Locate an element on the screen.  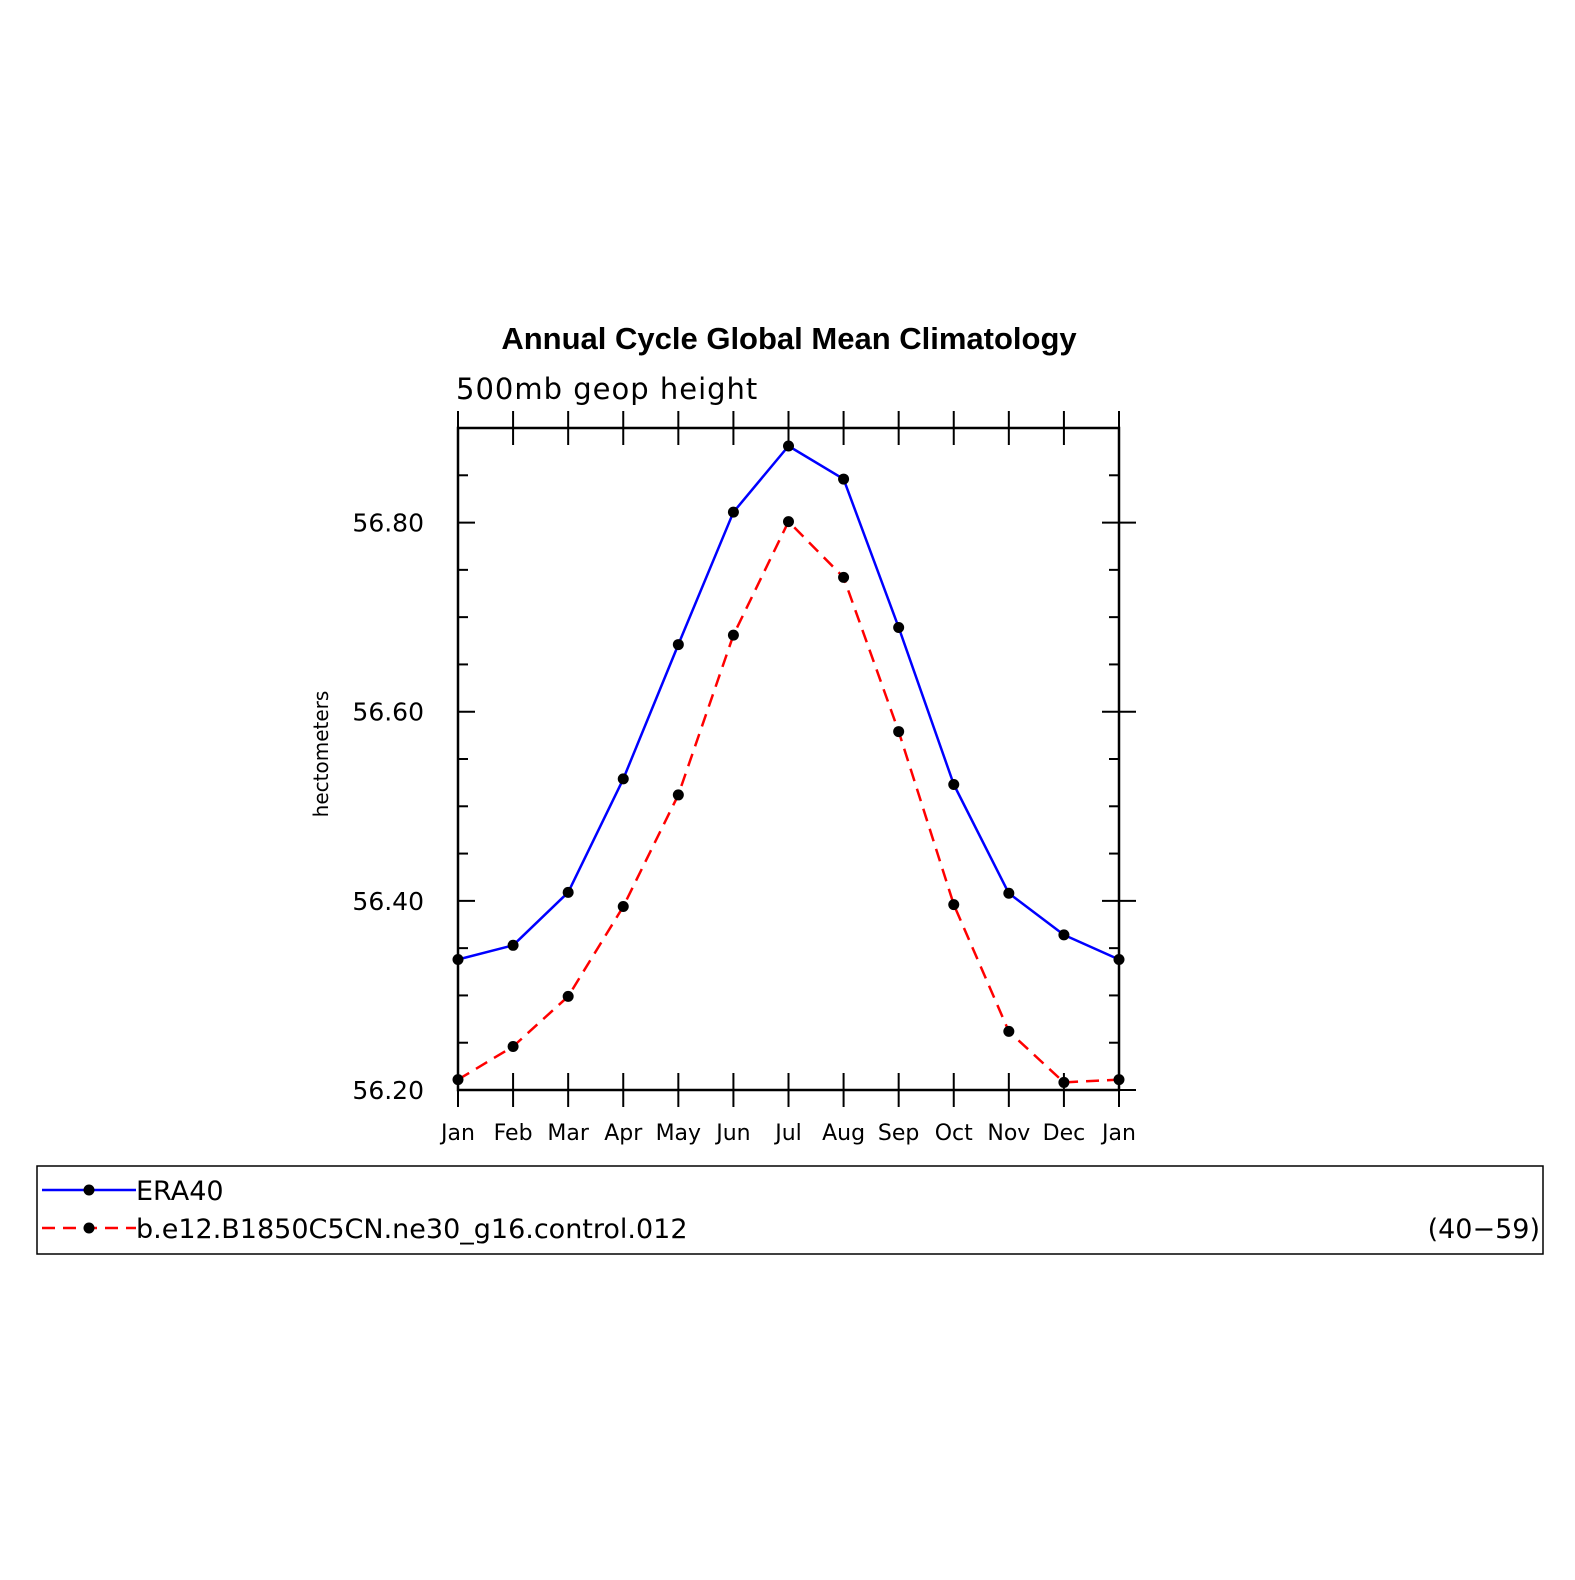
legend-marker-era40 is located at coordinates (89, 1190).